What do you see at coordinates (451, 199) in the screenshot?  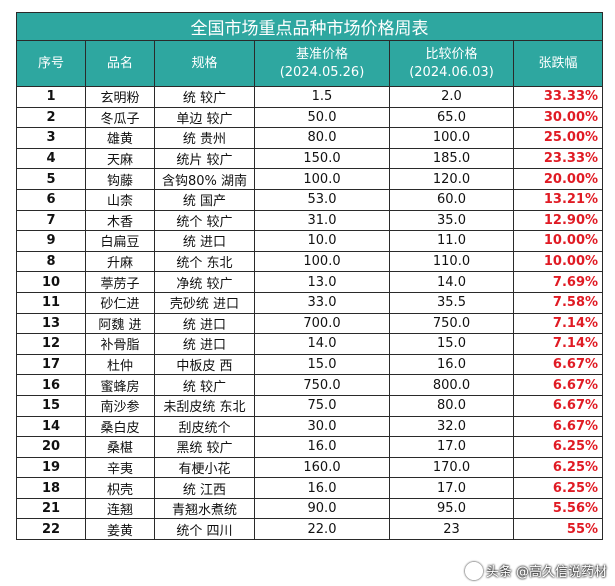 I see `cell-compare-price: 60.0` at bounding box center [451, 199].